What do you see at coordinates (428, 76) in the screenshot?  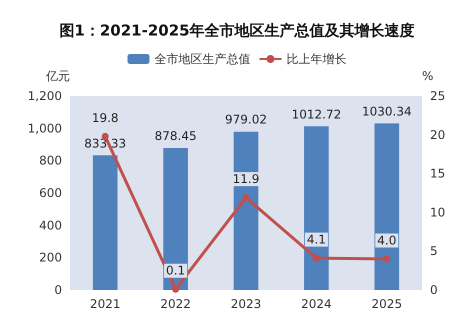 I see `y2-axis-title: %` at bounding box center [428, 76].